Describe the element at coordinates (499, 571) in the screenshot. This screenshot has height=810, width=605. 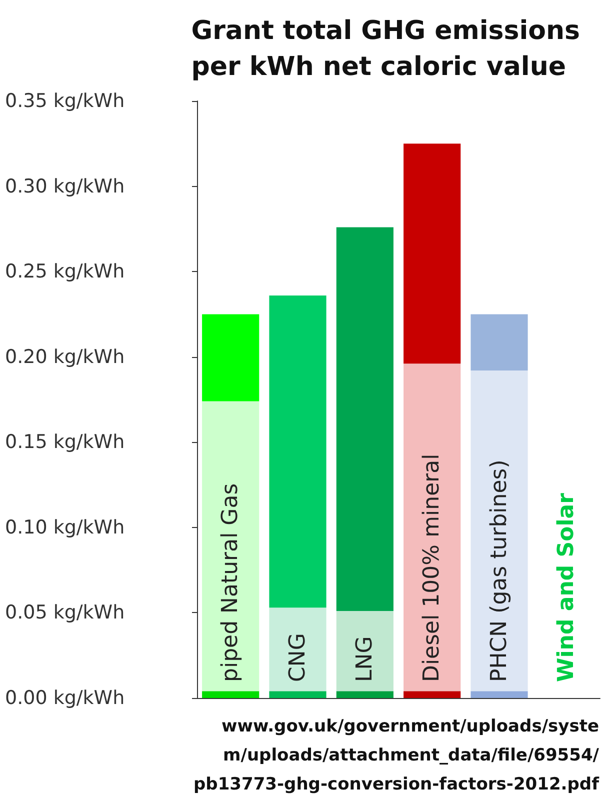
I see `x-tick-label: PHCN (gas turbines)` at that location.